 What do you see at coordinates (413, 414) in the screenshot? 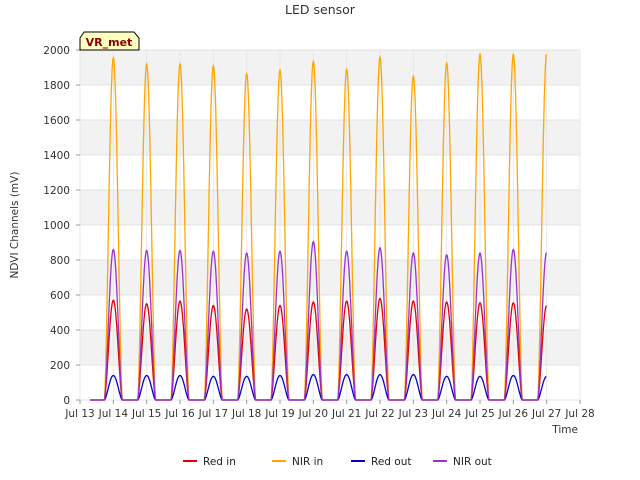
I see `x-tick-label: Jul 23` at bounding box center [413, 414].